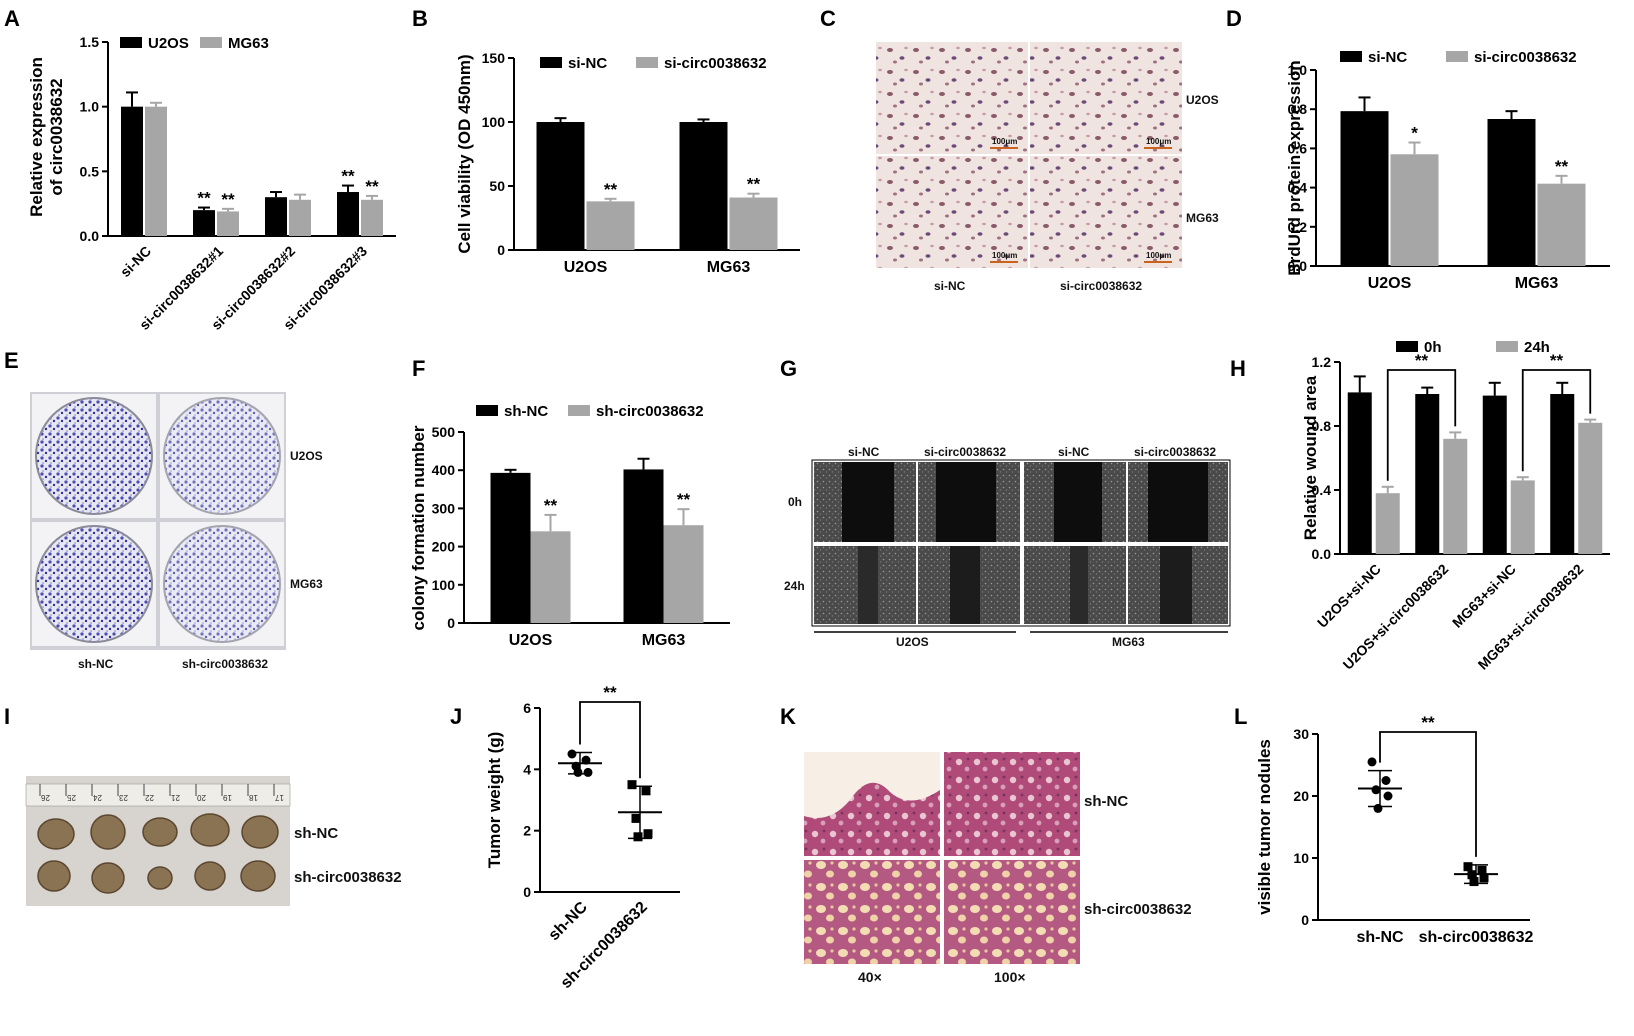 This screenshot has height=1036, width=1634. What do you see at coordinates (497, 186) in the screenshot?
I see `y-tick-label: 50` at bounding box center [497, 186].